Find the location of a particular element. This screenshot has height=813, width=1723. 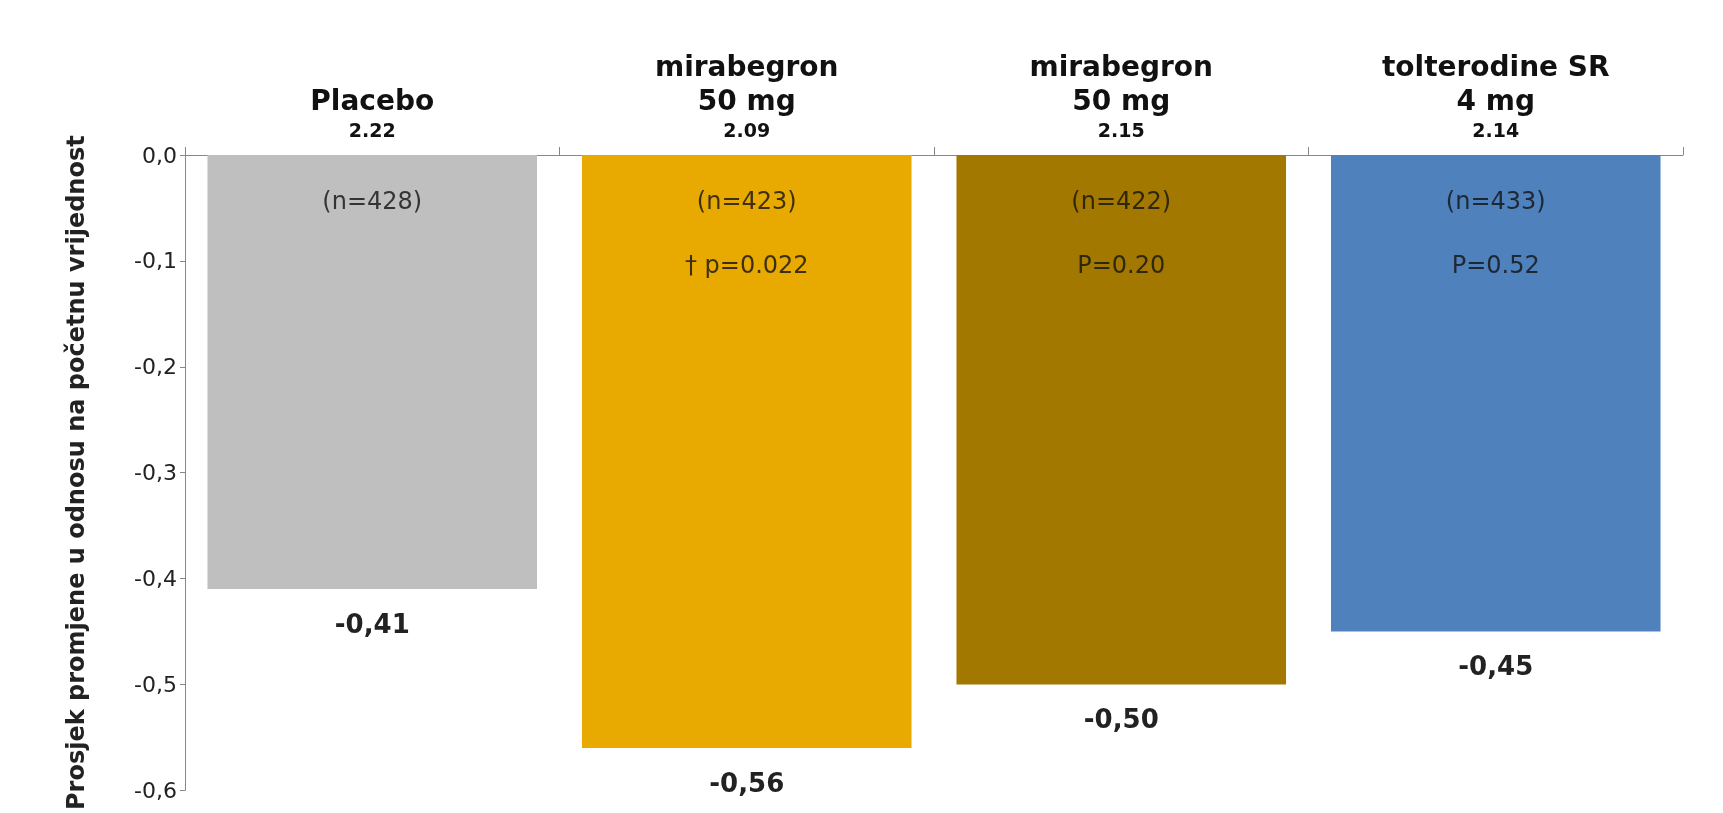

data-label: -0,56 is located at coordinates (747, 782).